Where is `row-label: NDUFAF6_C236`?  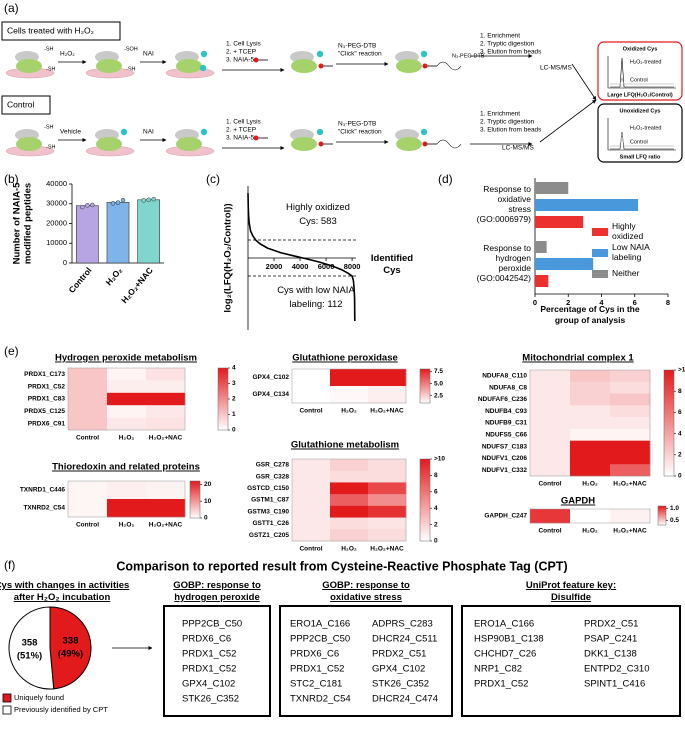
row-label: NDUFAF6_C236 is located at coordinates (503, 399).